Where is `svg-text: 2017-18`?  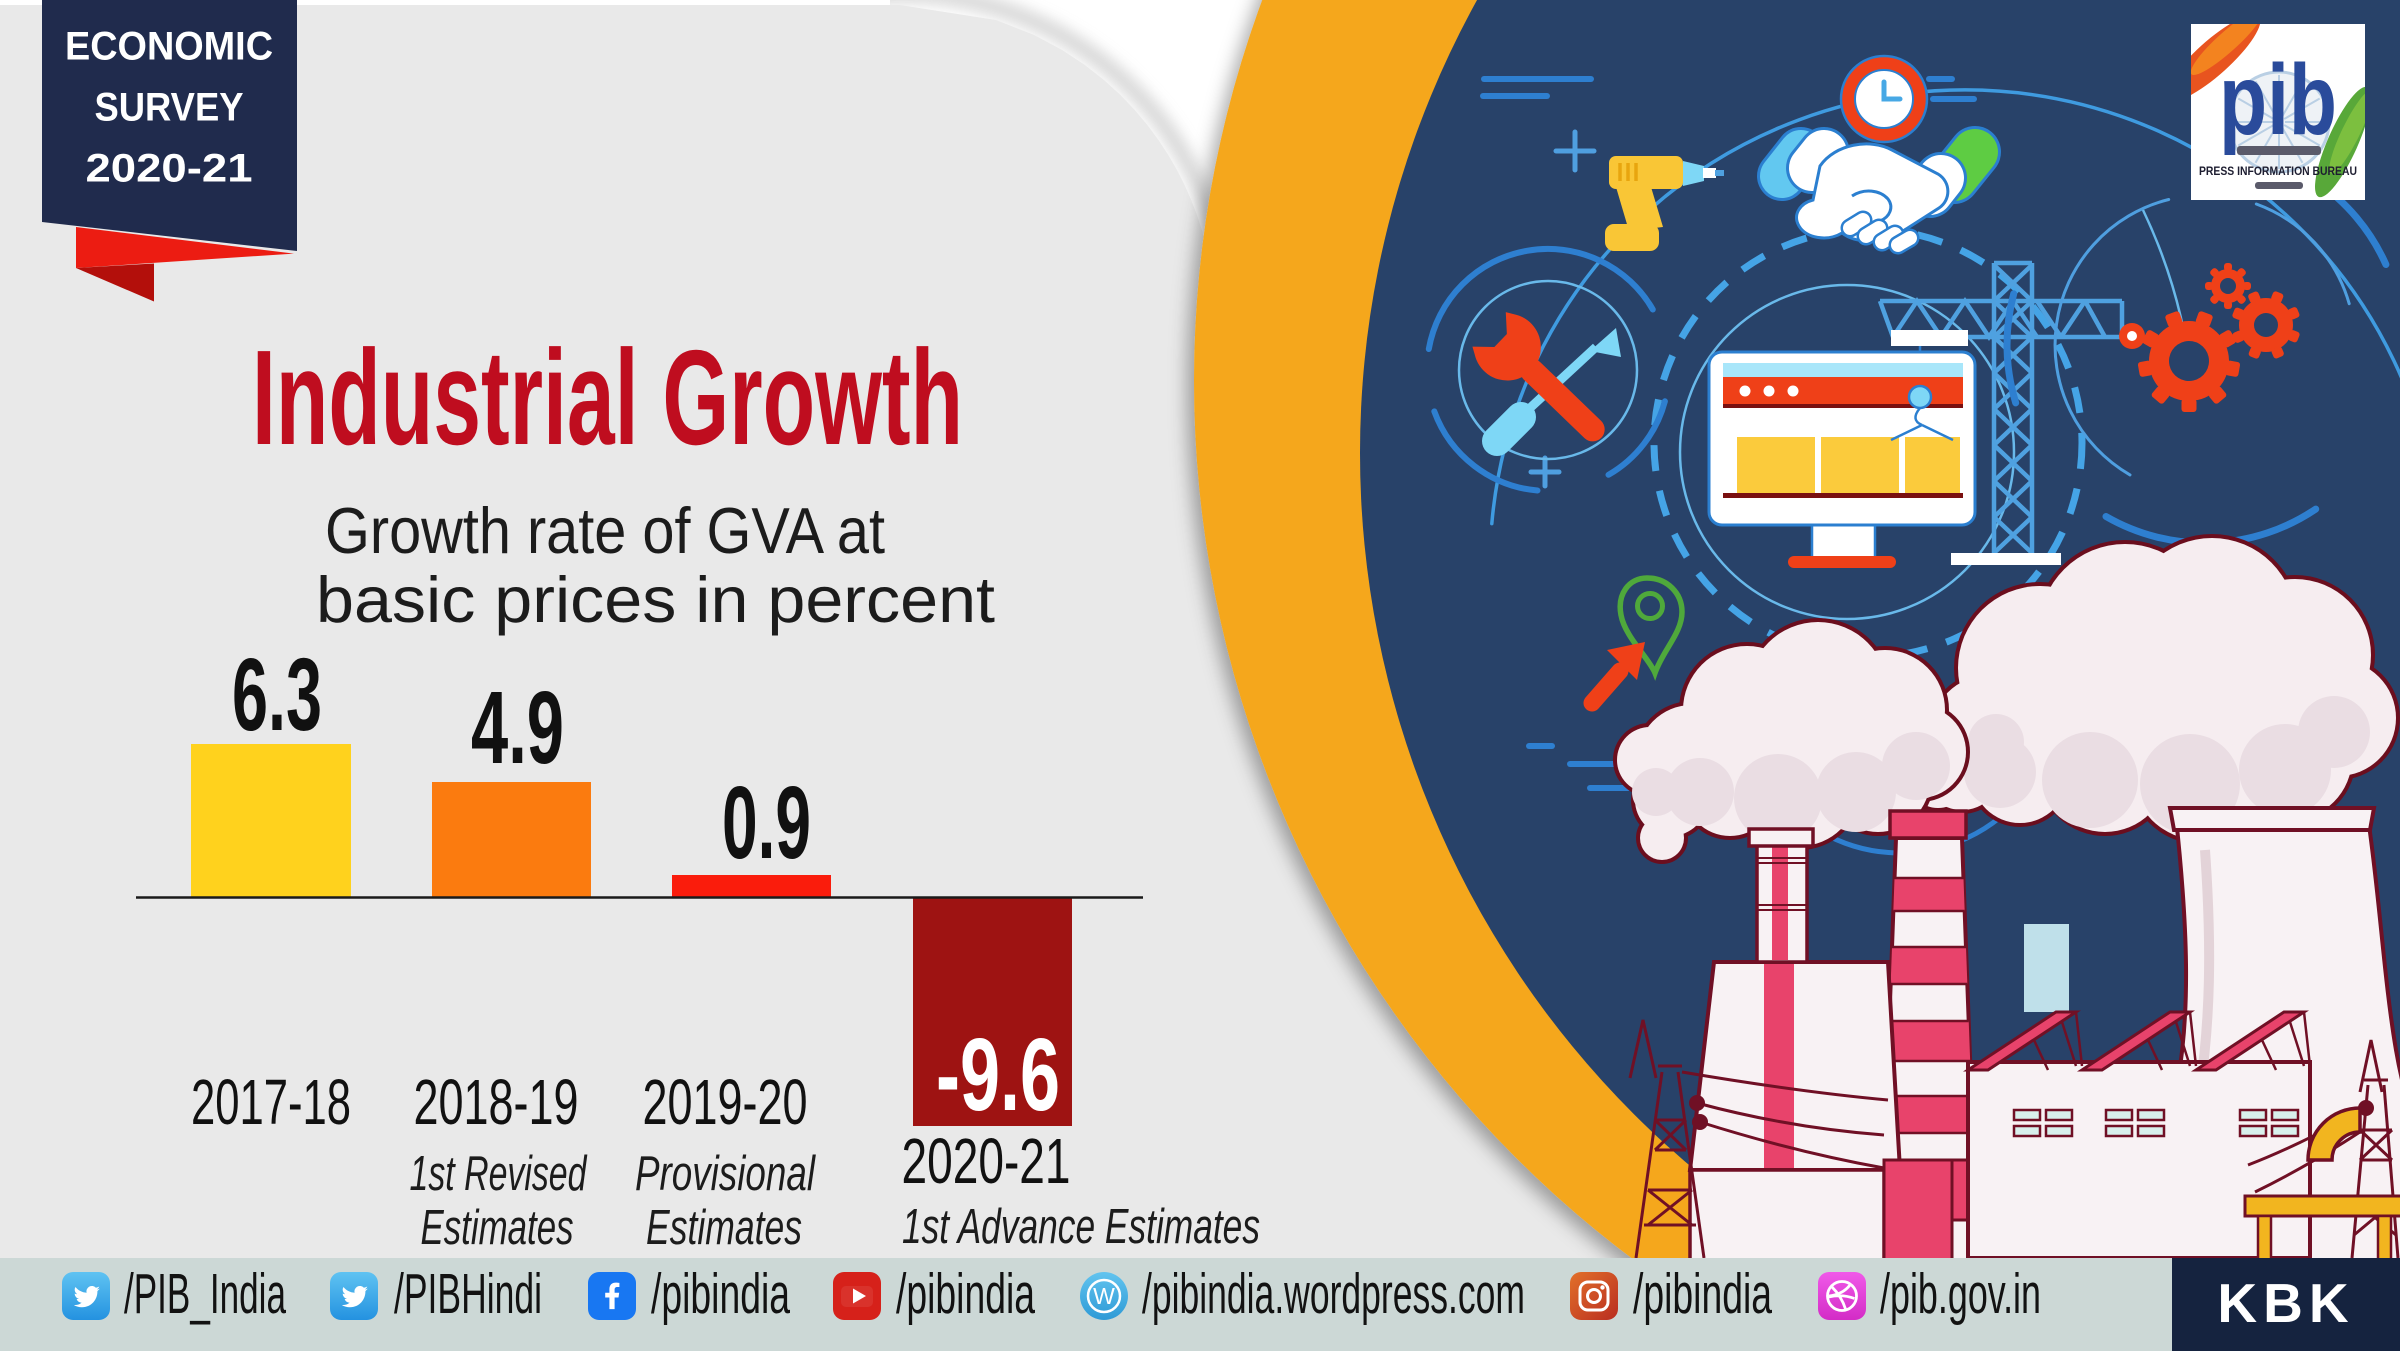
svg-text: 2017-18 is located at coordinates (271, 1102).